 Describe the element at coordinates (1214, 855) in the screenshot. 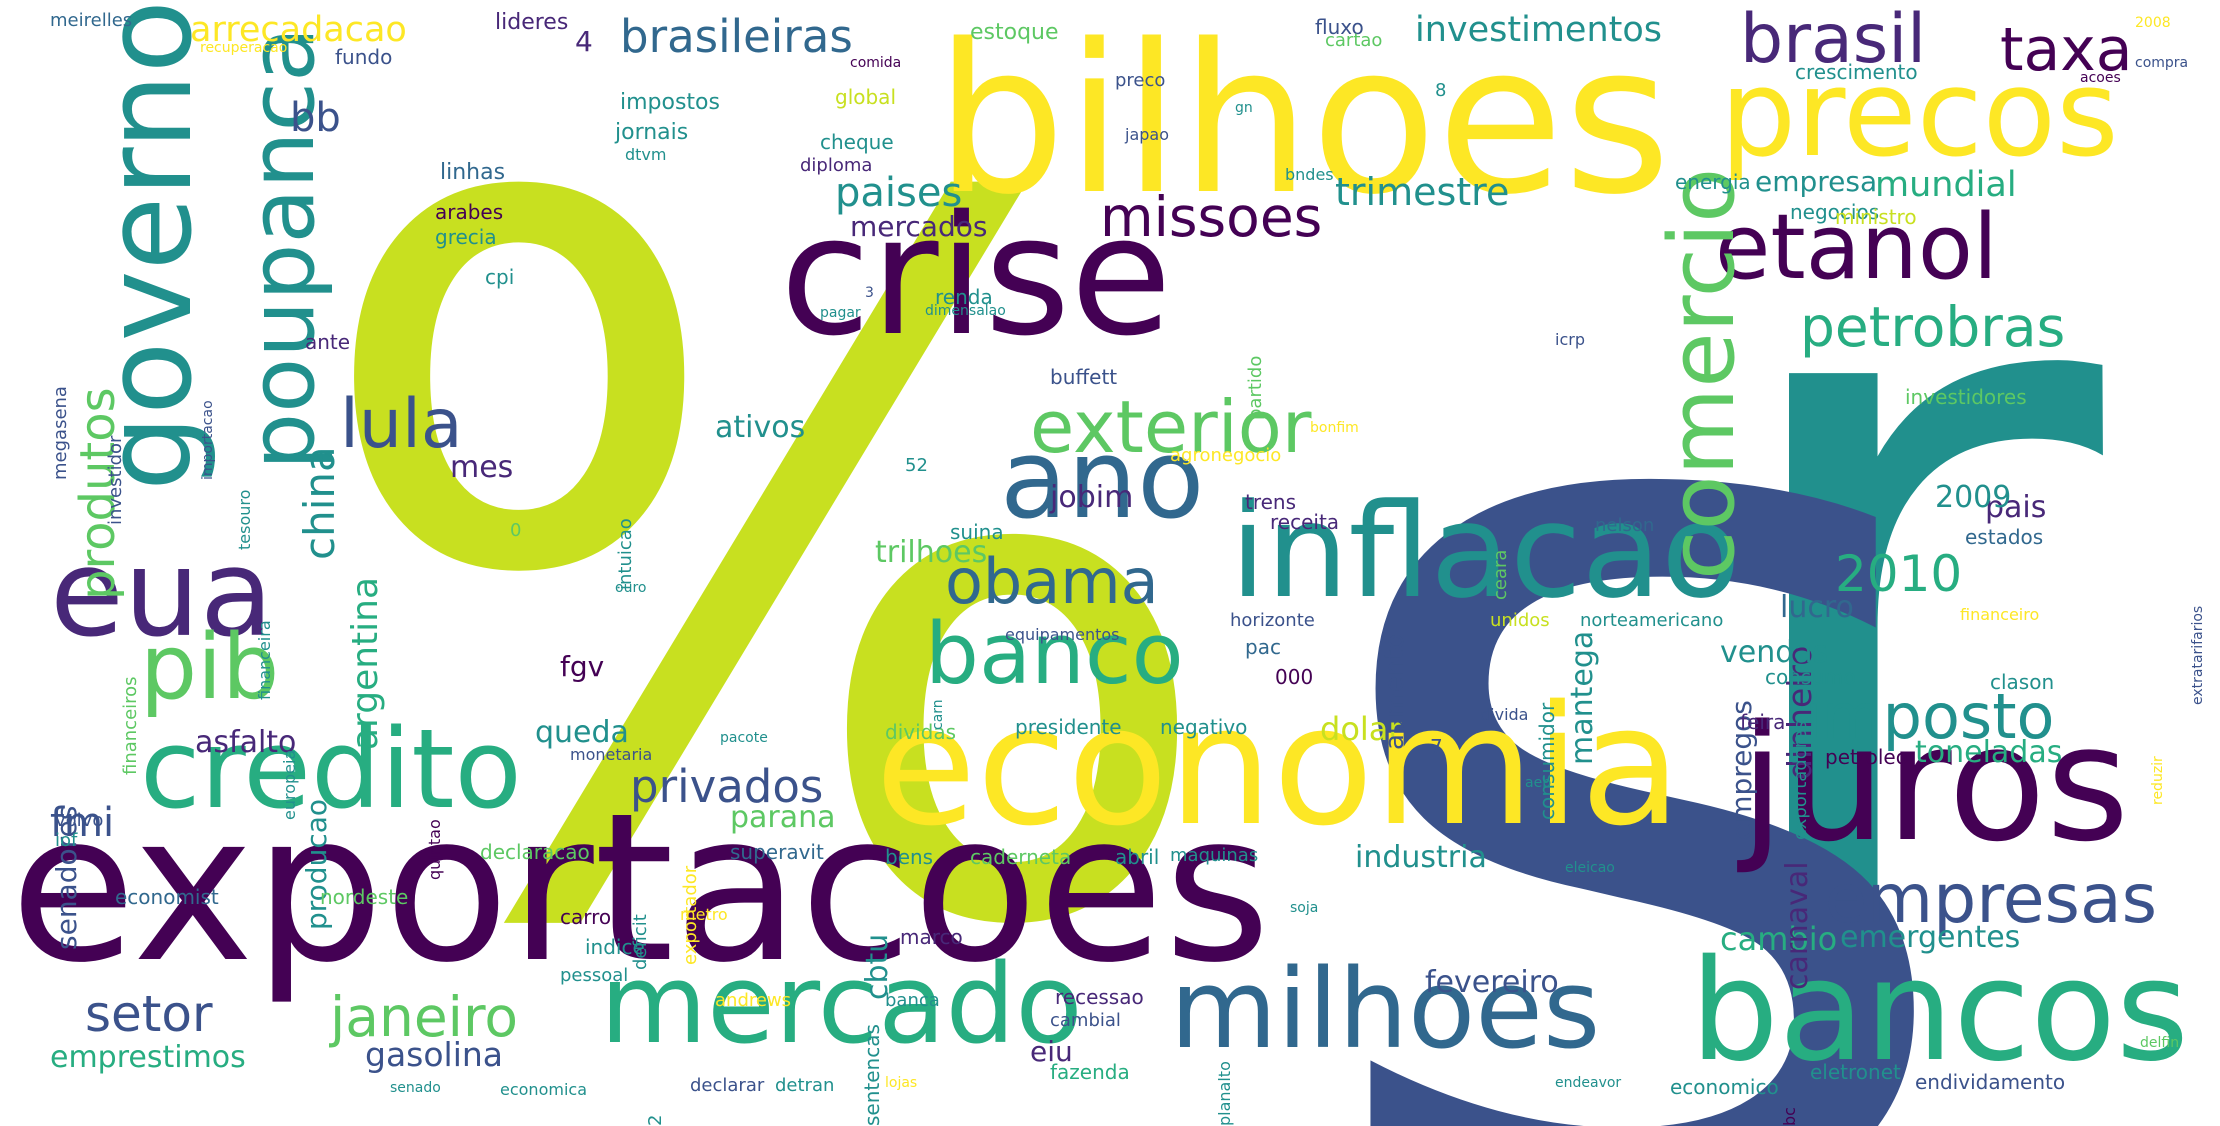

I see `word-maquinas: maquinas` at that location.